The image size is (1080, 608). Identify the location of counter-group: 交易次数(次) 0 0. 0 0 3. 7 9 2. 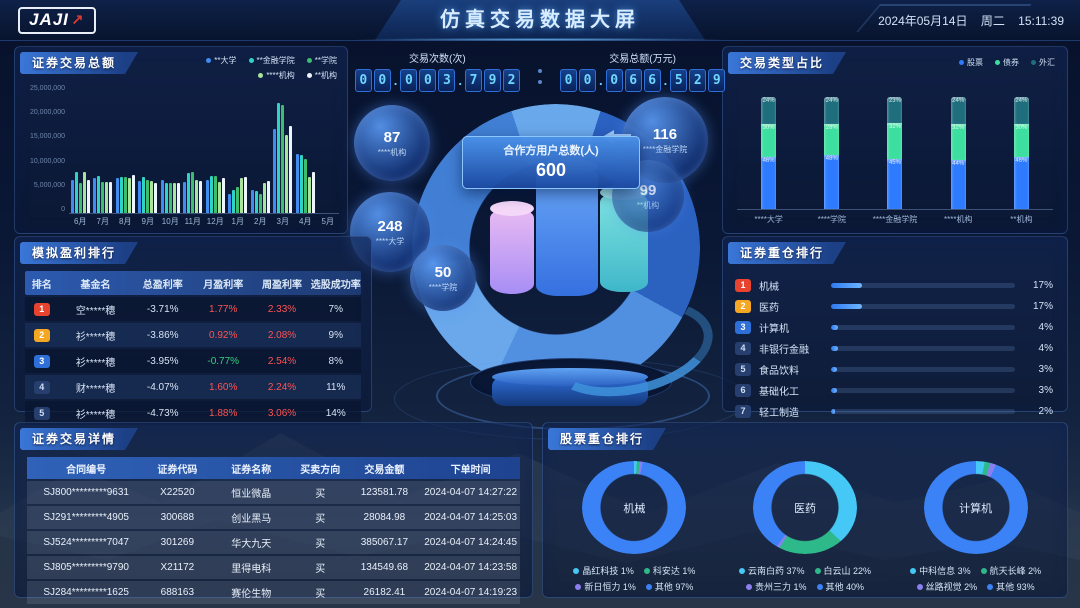
(437, 71).